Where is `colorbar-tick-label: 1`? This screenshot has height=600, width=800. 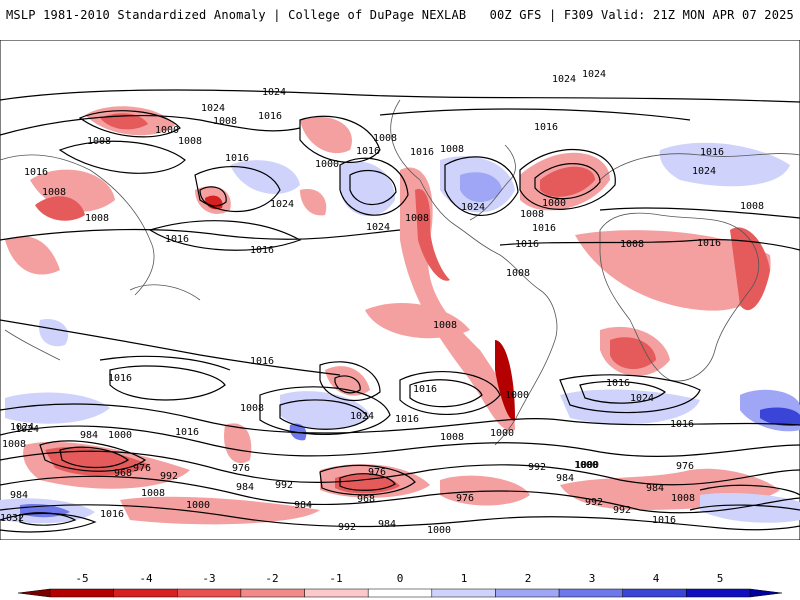
colorbar-tick-label: 1 is located at coordinates (464, 578).